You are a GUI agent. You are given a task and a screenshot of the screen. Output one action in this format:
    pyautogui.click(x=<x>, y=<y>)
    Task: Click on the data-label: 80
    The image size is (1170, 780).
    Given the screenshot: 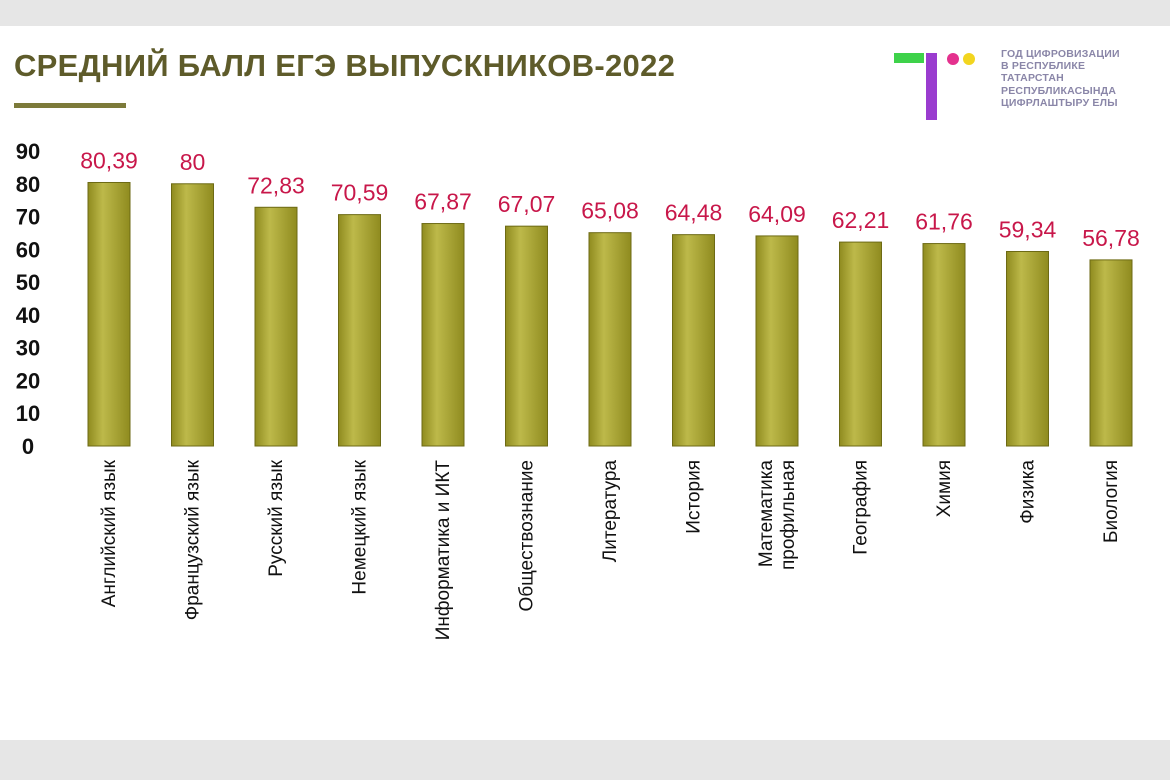 What is the action you would take?
    pyautogui.click(x=193, y=162)
    